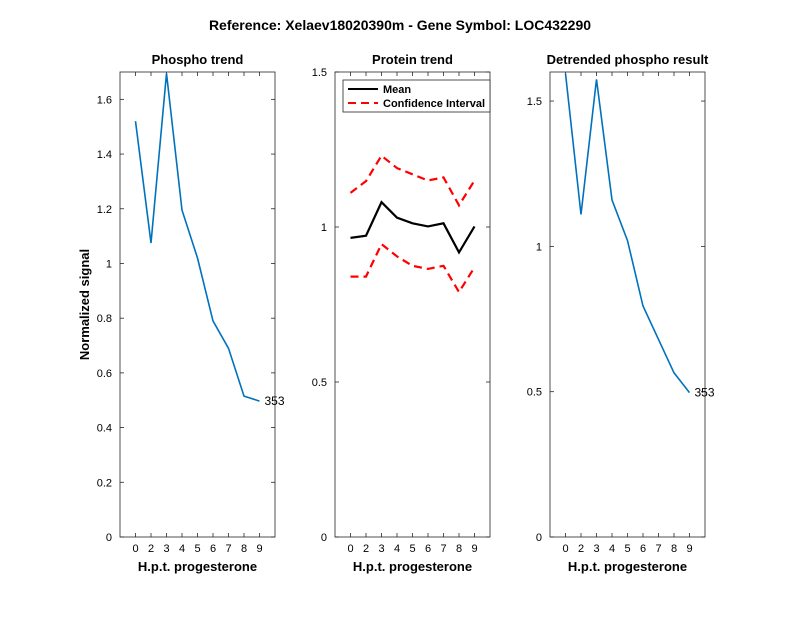 Image resolution: width=800 pixels, height=618 pixels. Describe the element at coordinates (84, 304) in the screenshot. I see `y-axis-label: Normalized signal` at that location.